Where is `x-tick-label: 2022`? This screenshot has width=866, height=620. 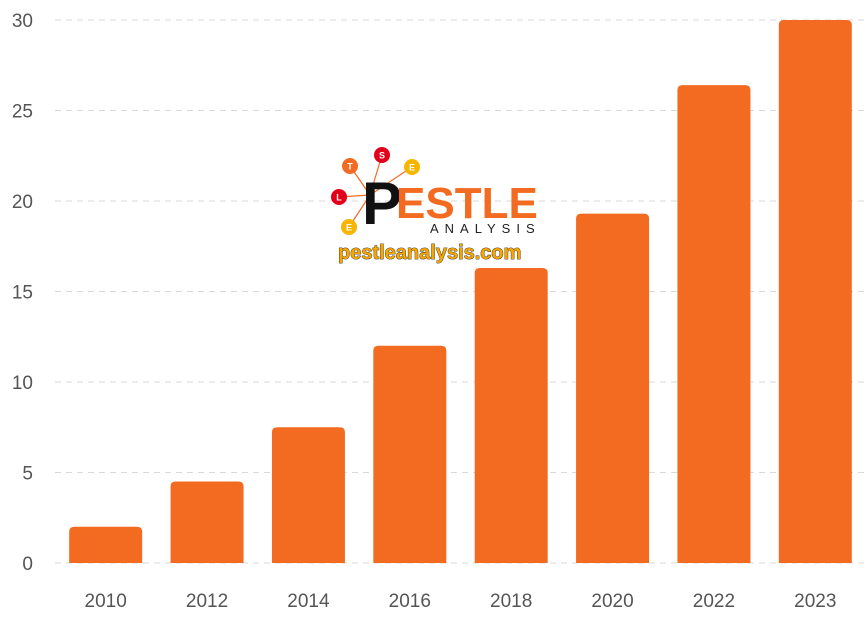
x-tick-label: 2022 is located at coordinates (714, 601).